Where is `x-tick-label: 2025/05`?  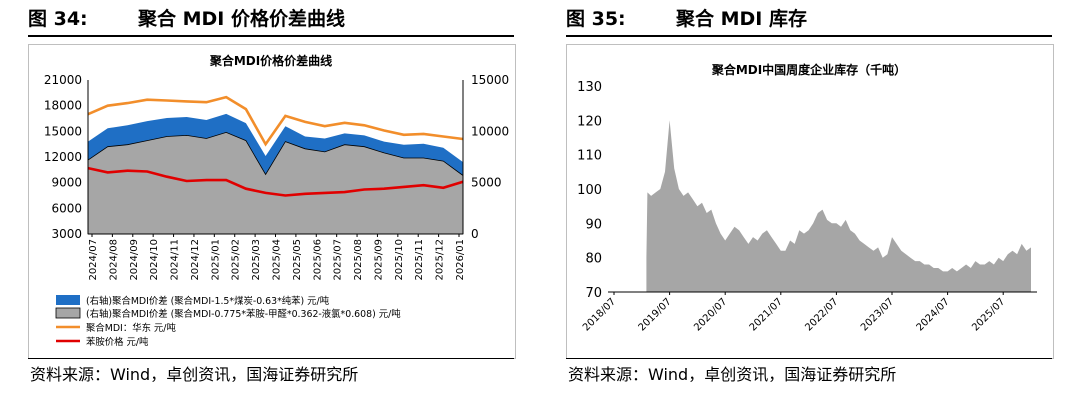 x-tick-label: 2025/05 is located at coordinates (297, 260).